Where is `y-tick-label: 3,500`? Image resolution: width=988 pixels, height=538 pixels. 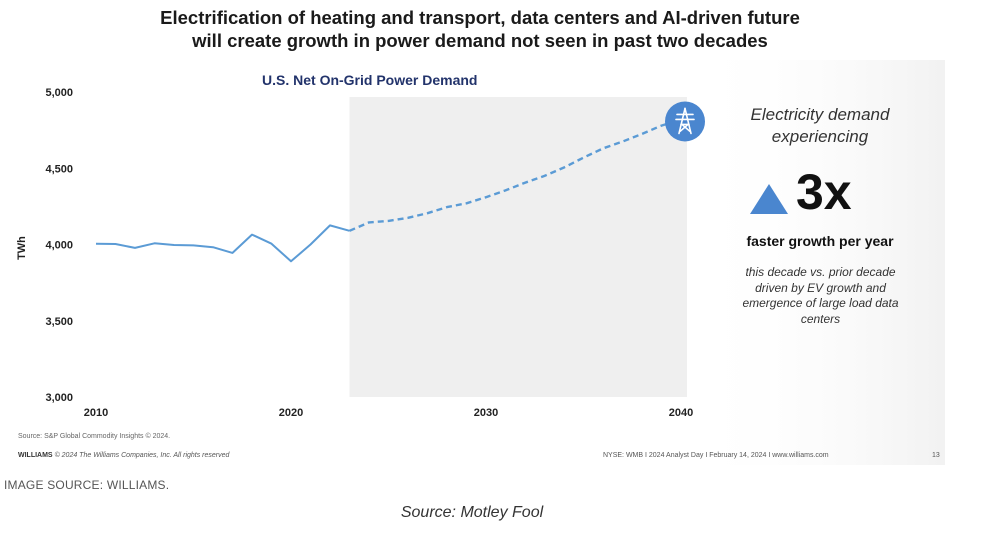
y-tick-label: 3,500 is located at coordinates (59, 322).